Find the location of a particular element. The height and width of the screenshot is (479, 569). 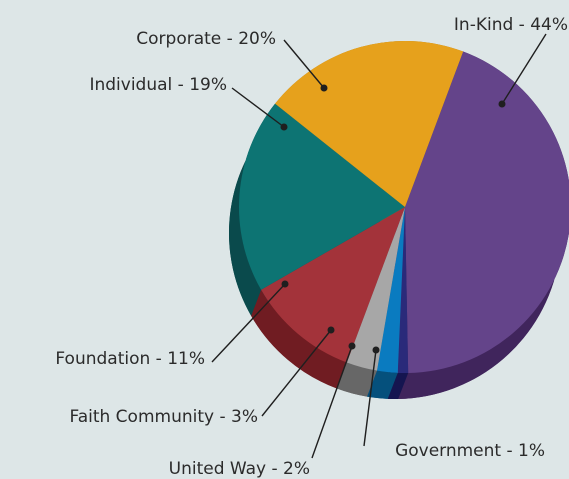

label-in-kind-44: In-Kind - 44% is located at coordinates (511, 25).